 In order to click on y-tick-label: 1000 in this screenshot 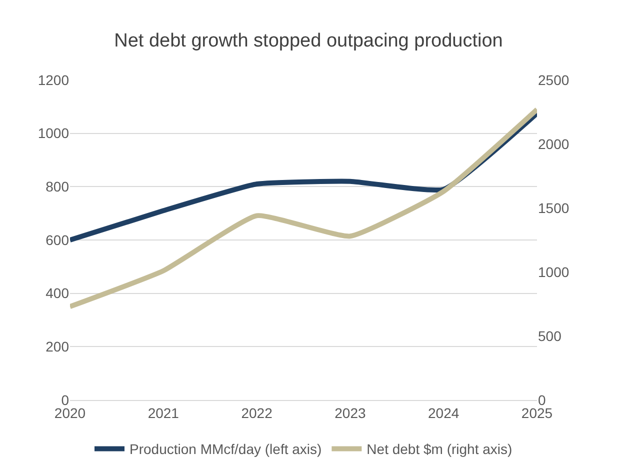, I will do `click(54, 133)`.